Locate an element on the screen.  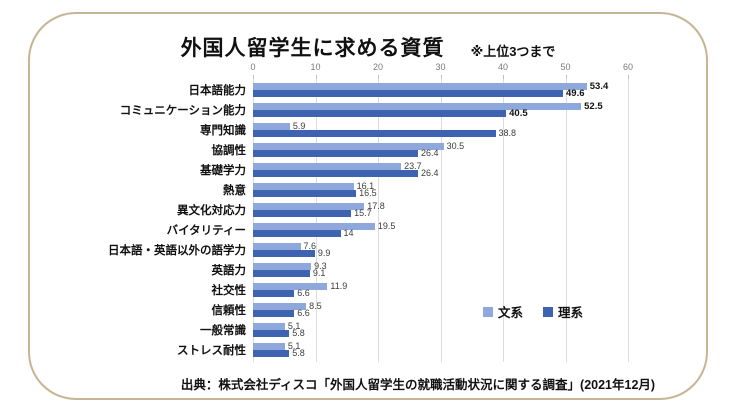
bar-track: 19.5 is located at coordinates (440, 226).